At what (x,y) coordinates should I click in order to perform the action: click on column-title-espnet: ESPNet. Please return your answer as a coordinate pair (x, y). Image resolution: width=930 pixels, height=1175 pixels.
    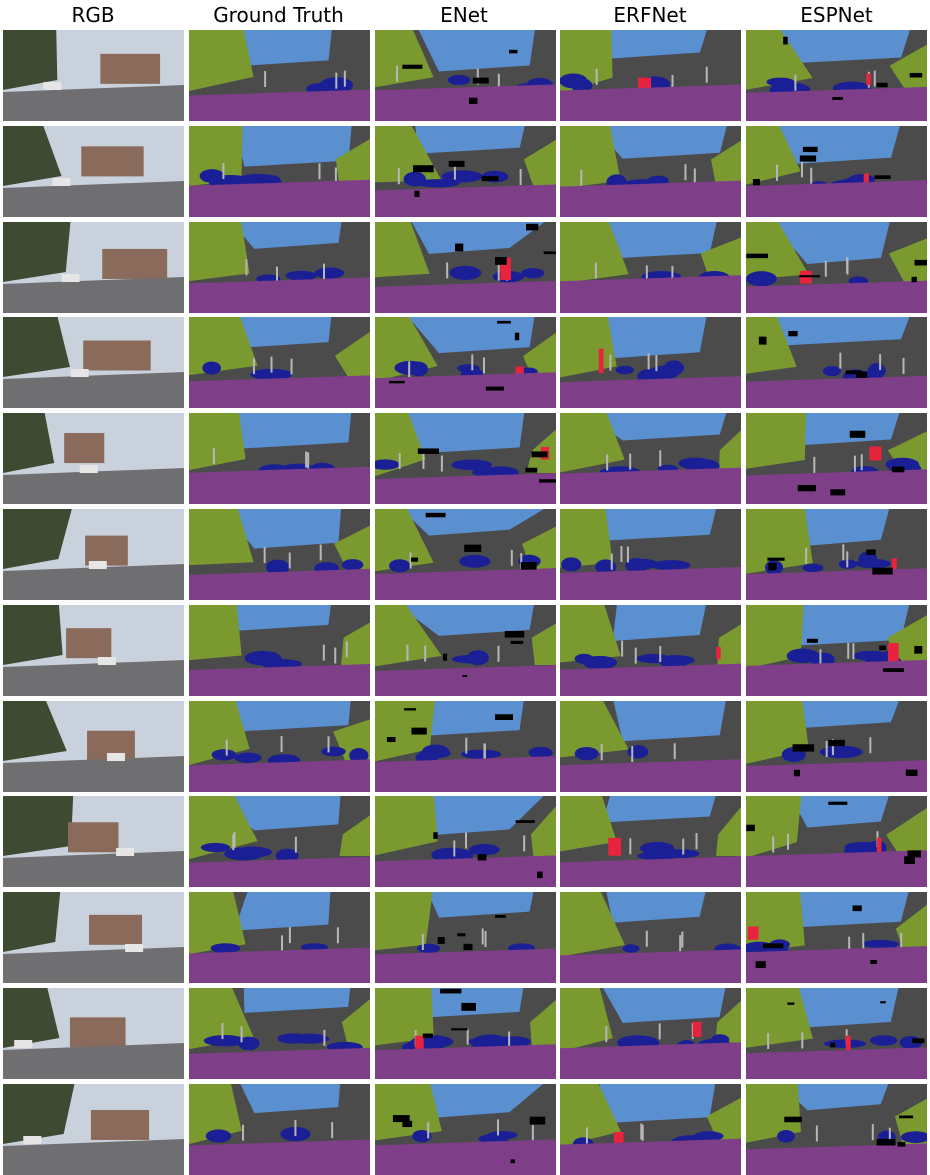
    Looking at the image, I should click on (836, 15).